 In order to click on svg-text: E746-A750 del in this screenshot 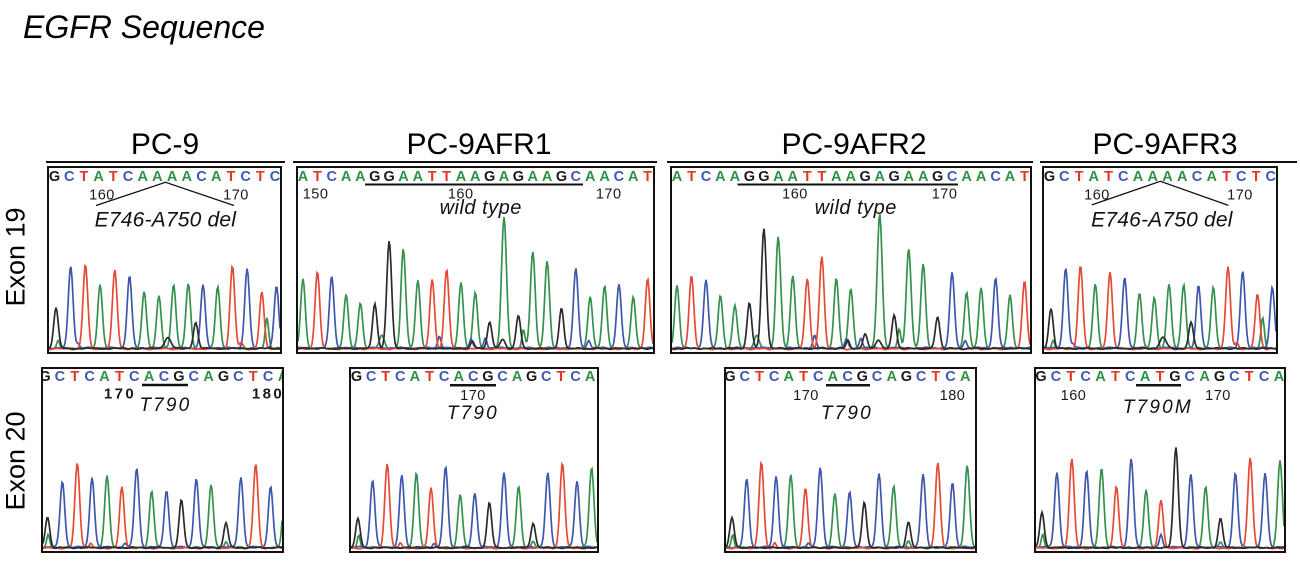, I will do `click(166, 220)`.